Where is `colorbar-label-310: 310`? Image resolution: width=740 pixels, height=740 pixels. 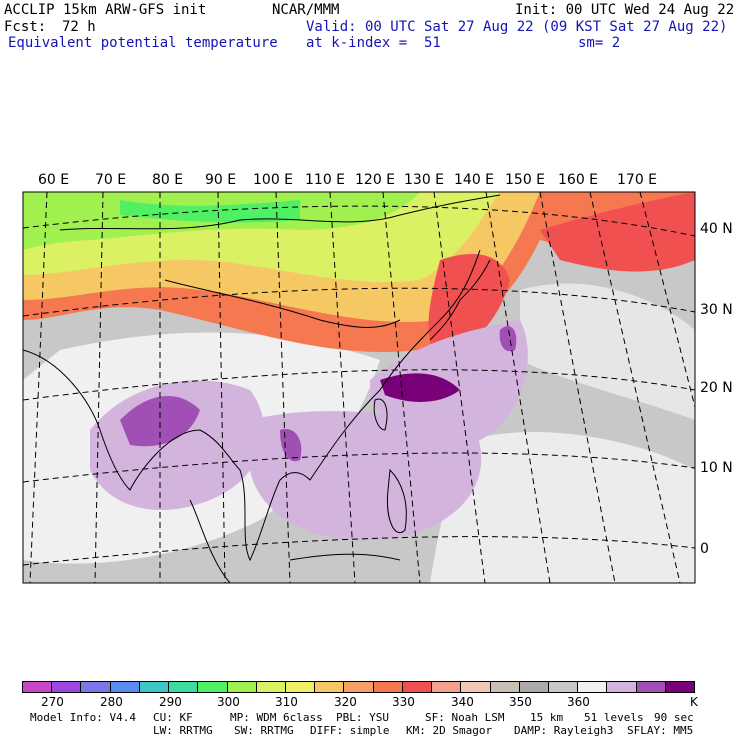
colorbar-label-310: 310 is located at coordinates (286, 702).